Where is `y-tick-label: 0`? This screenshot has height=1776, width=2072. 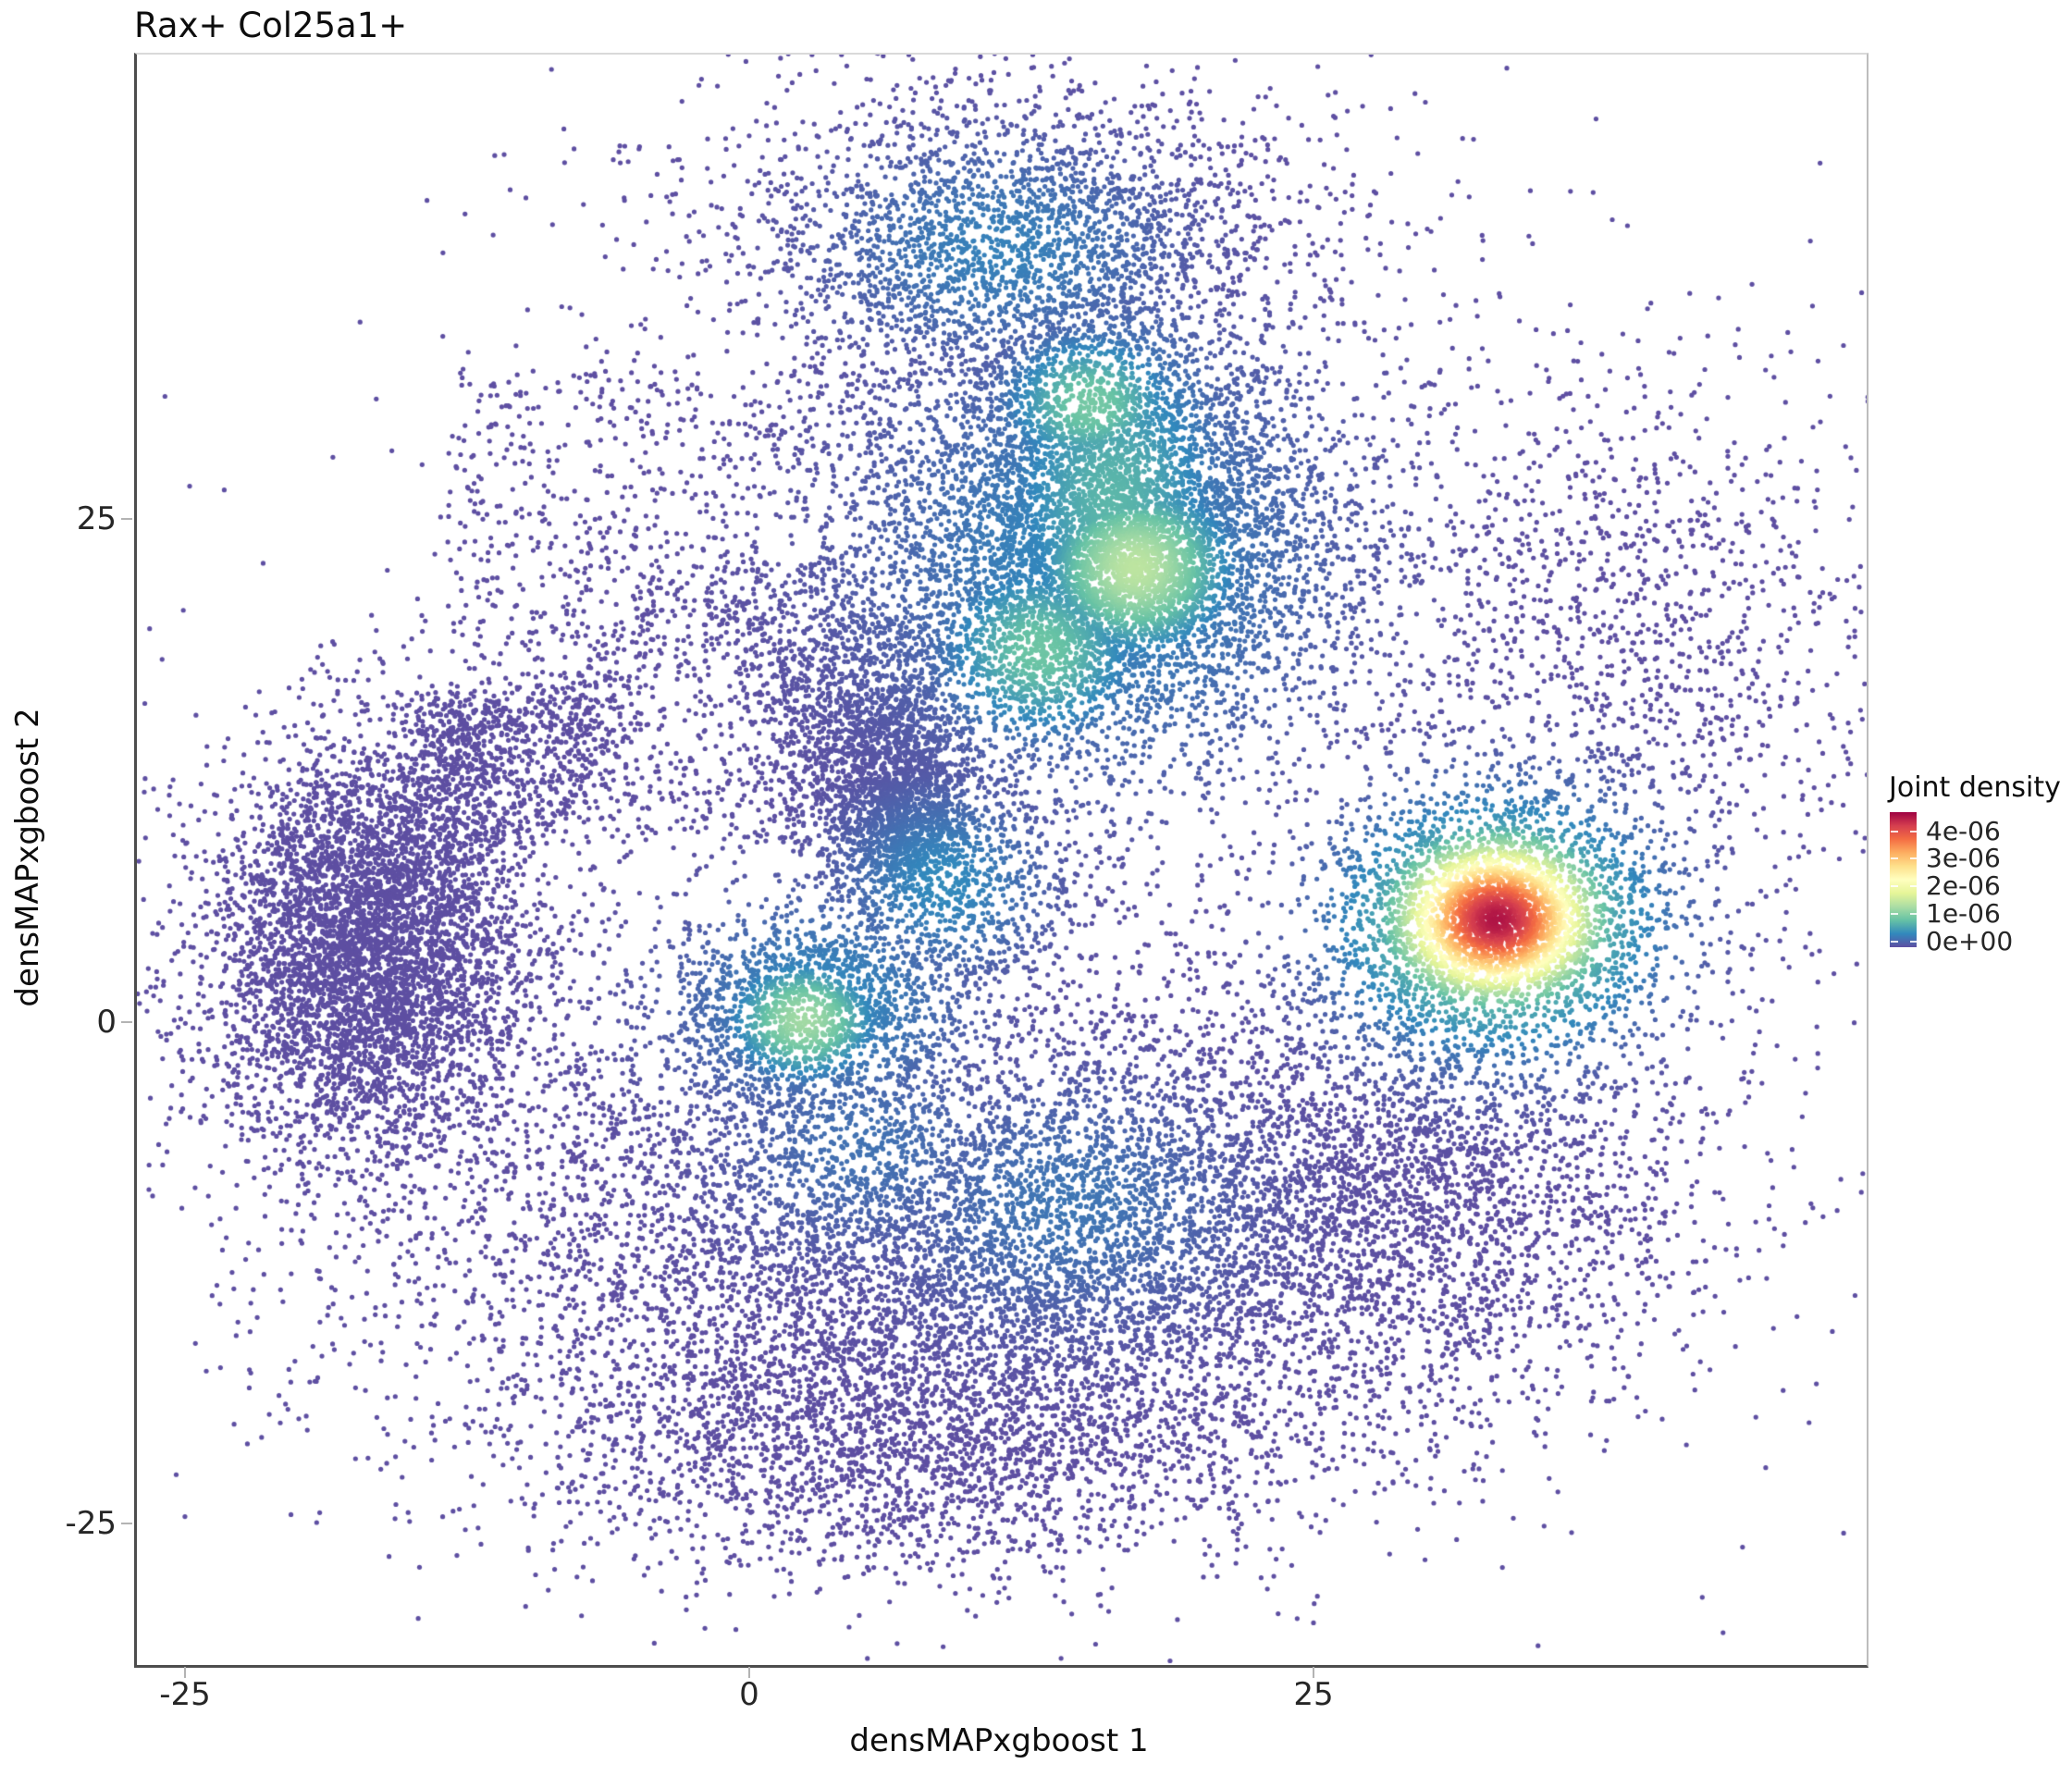 y-tick-label: 0 is located at coordinates (107, 1023).